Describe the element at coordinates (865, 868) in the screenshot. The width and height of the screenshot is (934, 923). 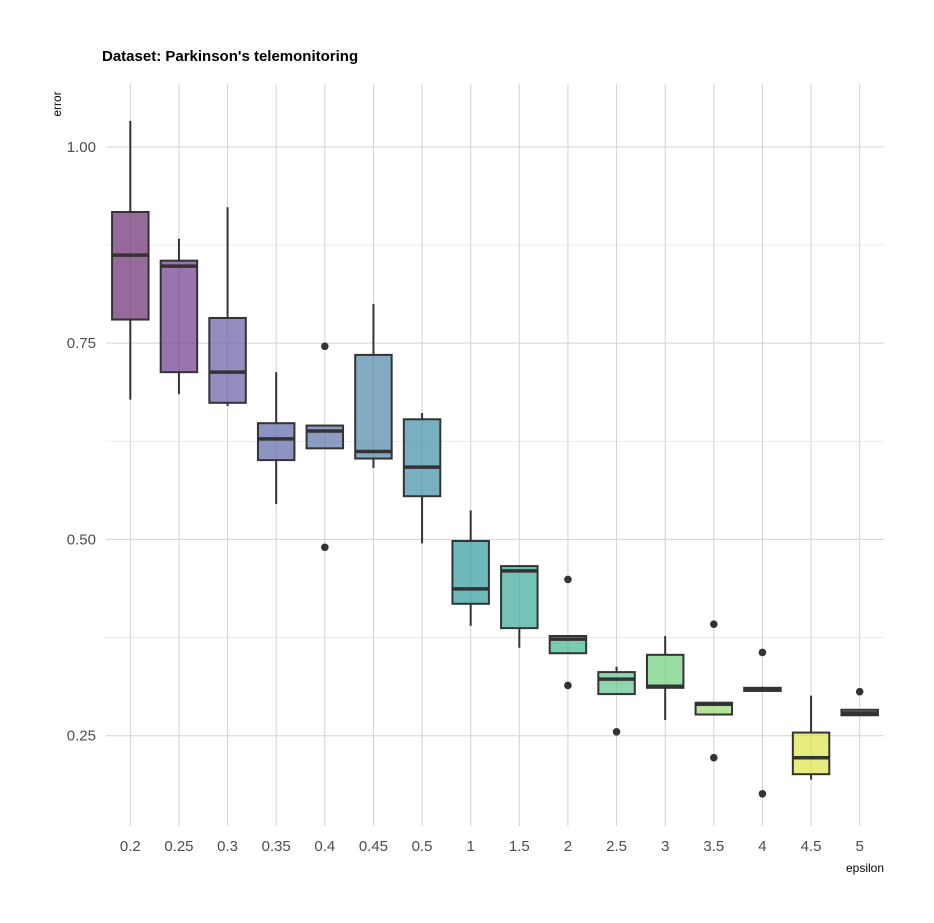
I see `x-axis-title: epsilon` at that location.